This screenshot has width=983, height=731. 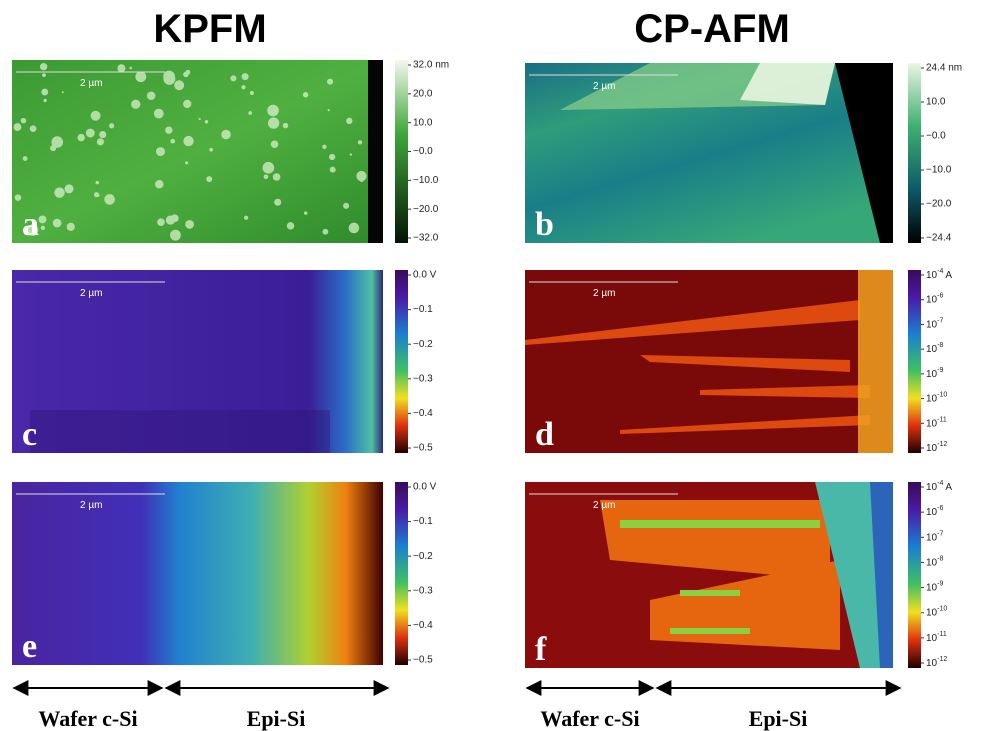 I want to click on colorbar-label: −24.4, so click(x=939, y=238).